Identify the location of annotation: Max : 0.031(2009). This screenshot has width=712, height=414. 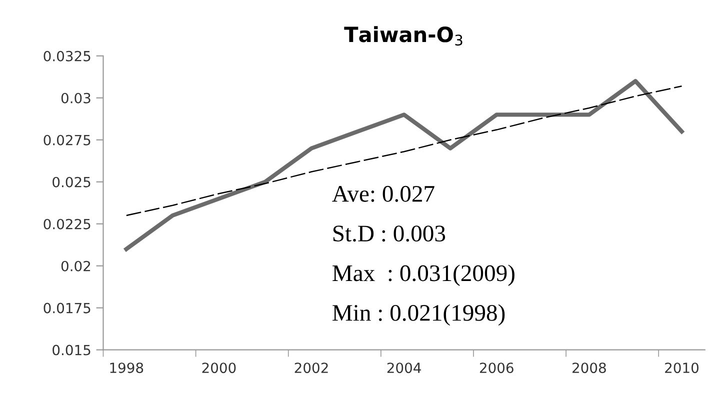
(423, 275).